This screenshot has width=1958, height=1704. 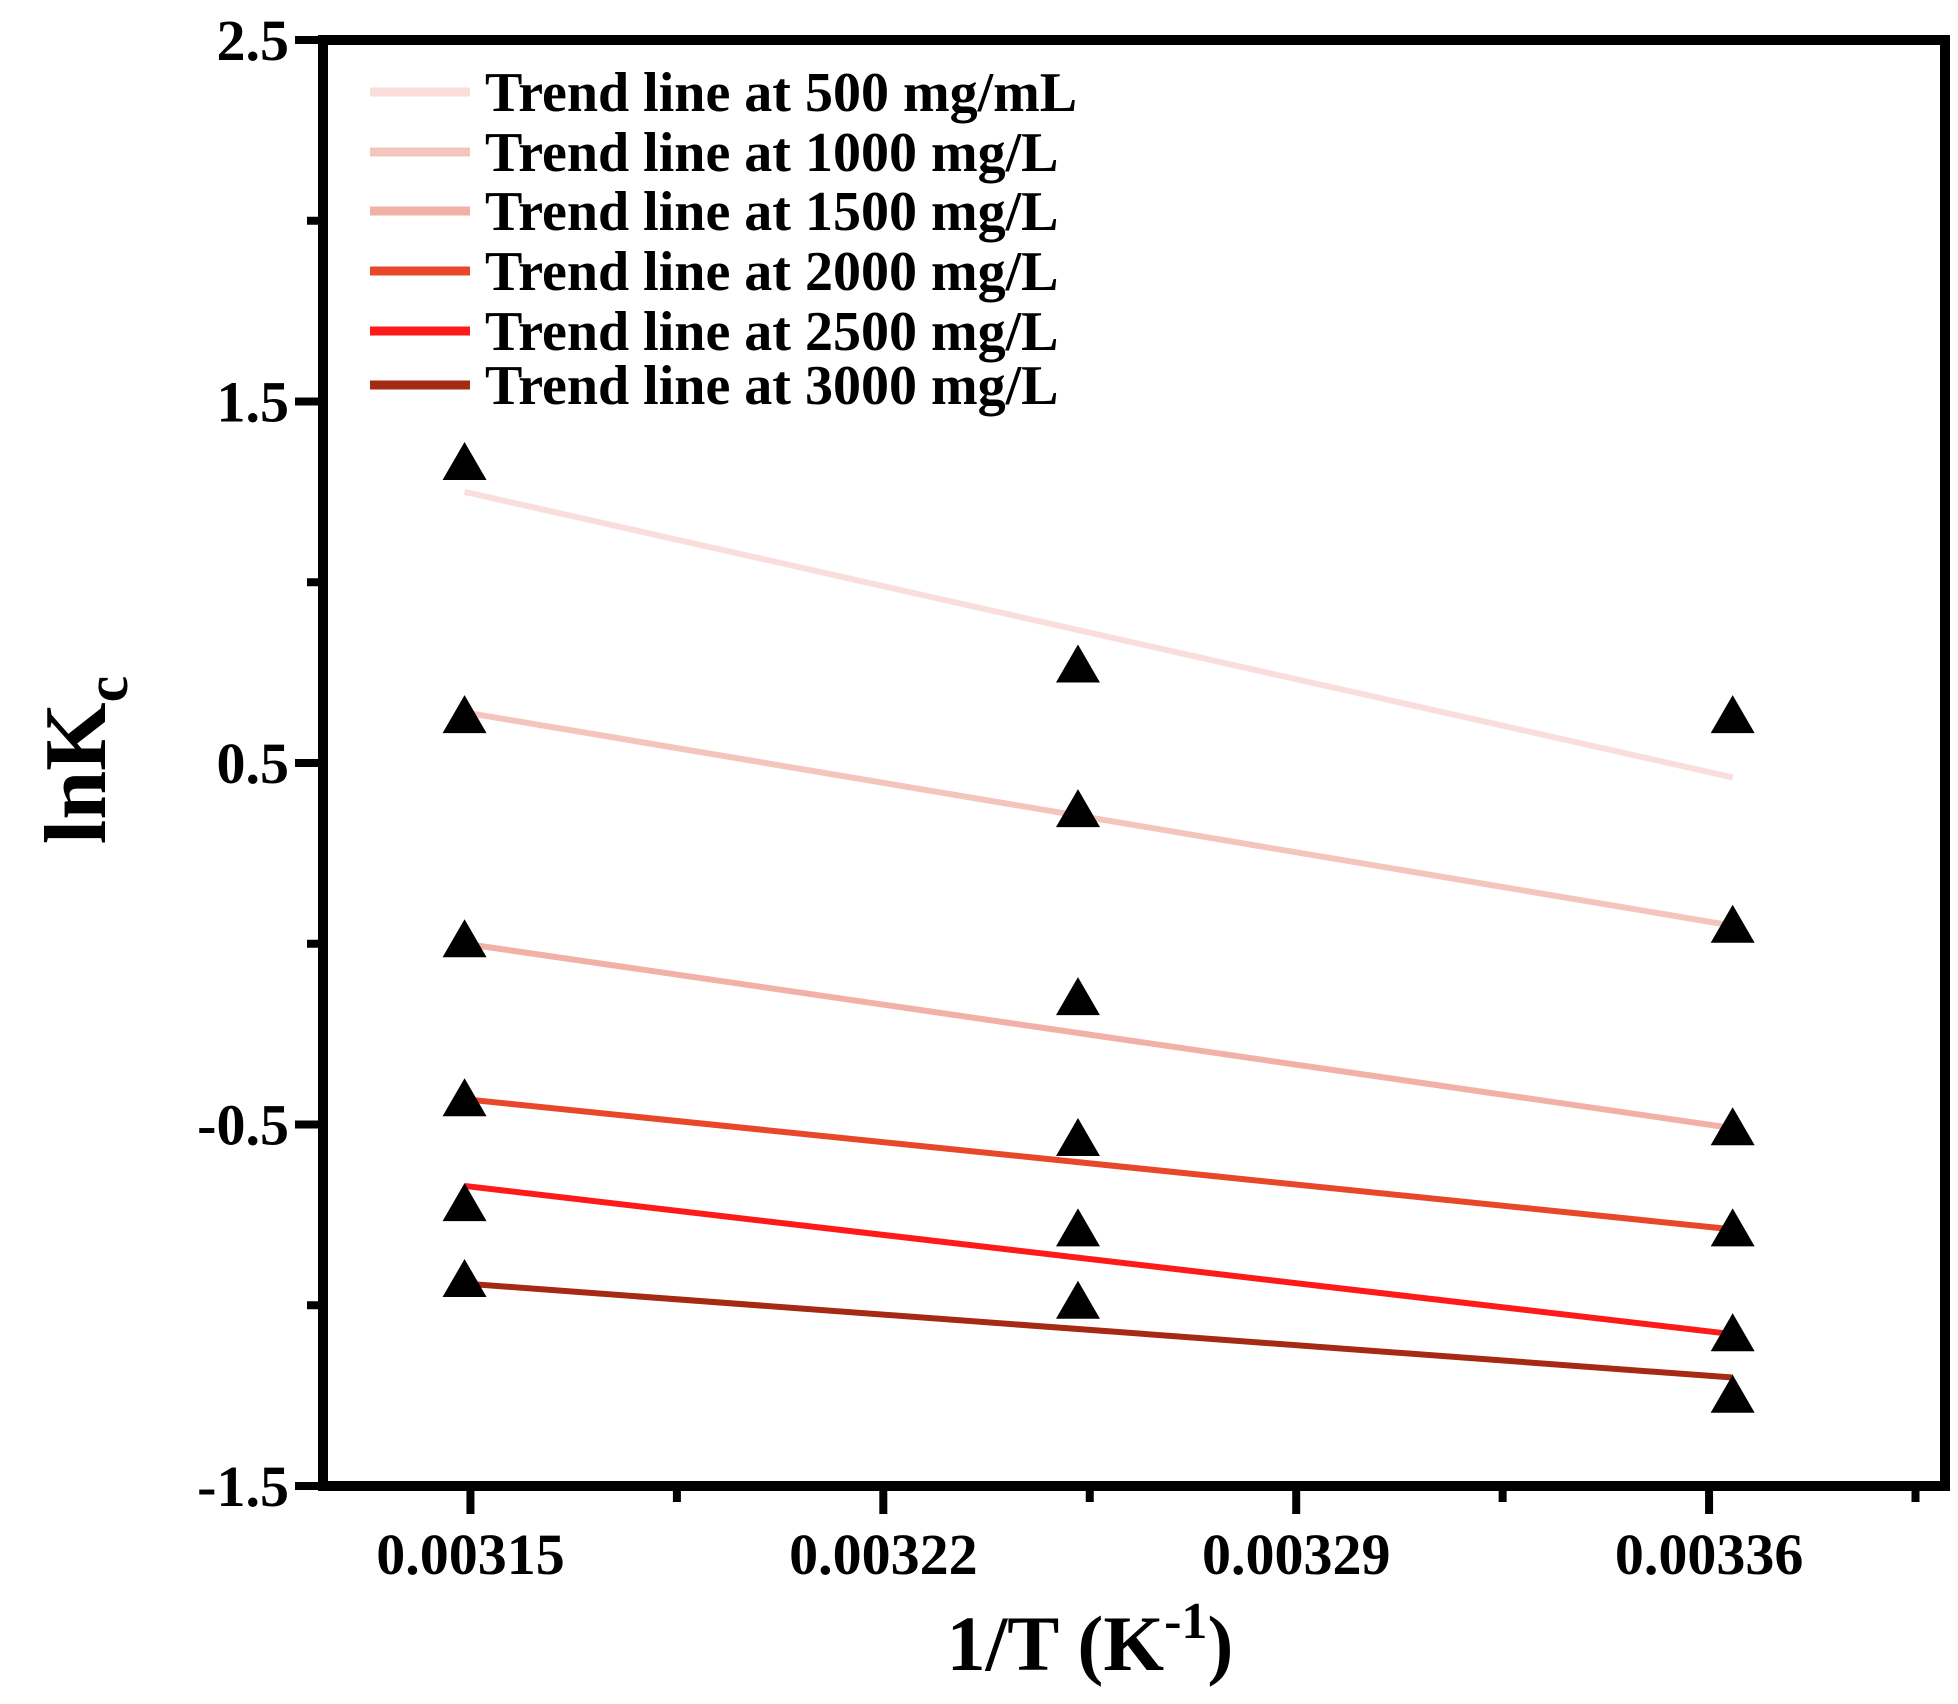 What do you see at coordinates (76, 773) in the screenshot?
I see `y-axis-title-main: lnK` at bounding box center [76, 773].